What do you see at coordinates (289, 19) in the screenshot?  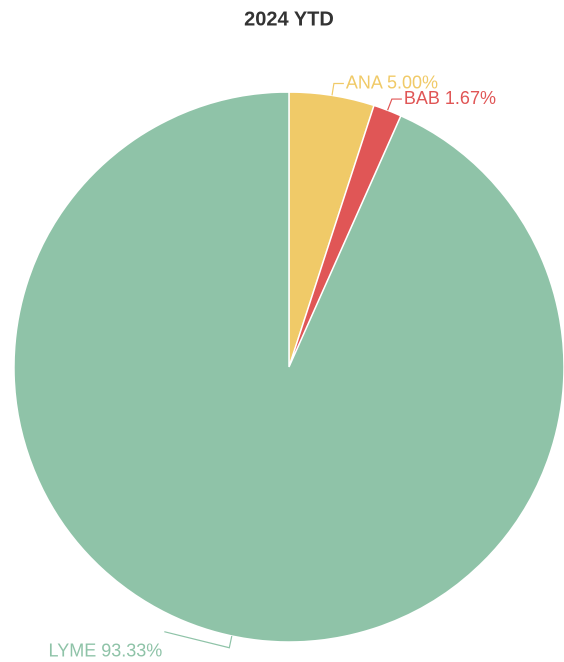 I see `chart-title: 2024 YTD` at bounding box center [289, 19].